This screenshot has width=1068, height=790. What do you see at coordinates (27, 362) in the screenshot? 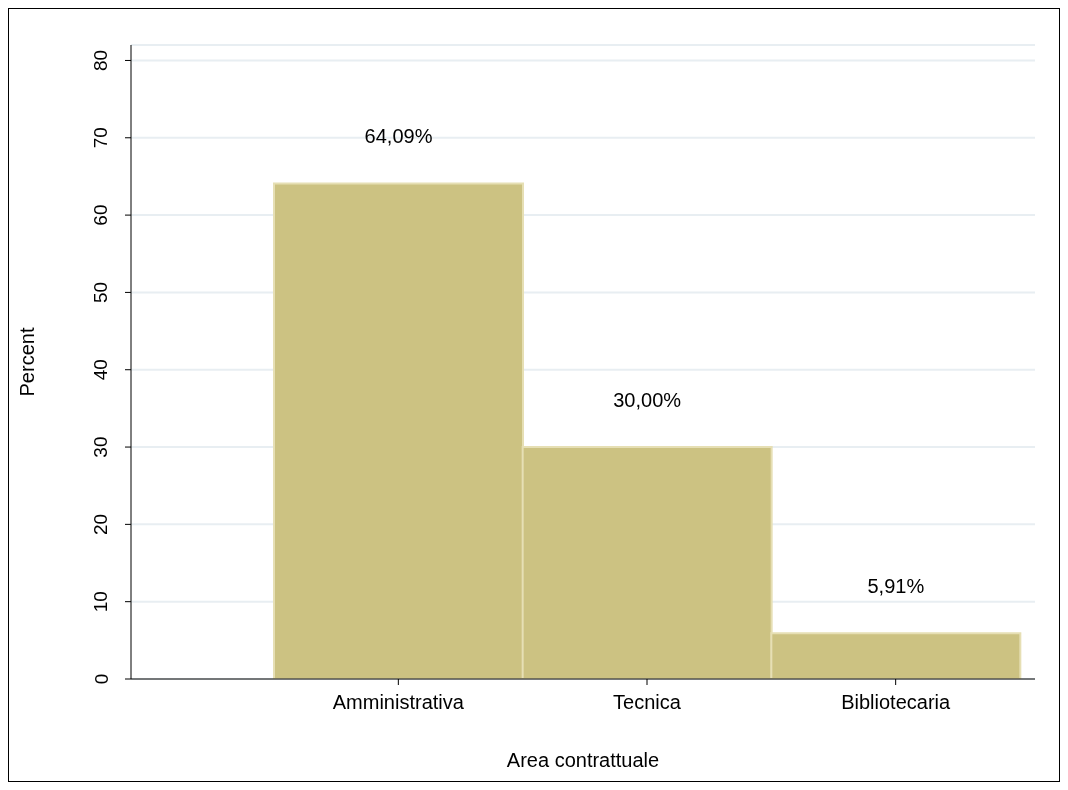
I see `y-axis-title: Percent` at bounding box center [27, 362].